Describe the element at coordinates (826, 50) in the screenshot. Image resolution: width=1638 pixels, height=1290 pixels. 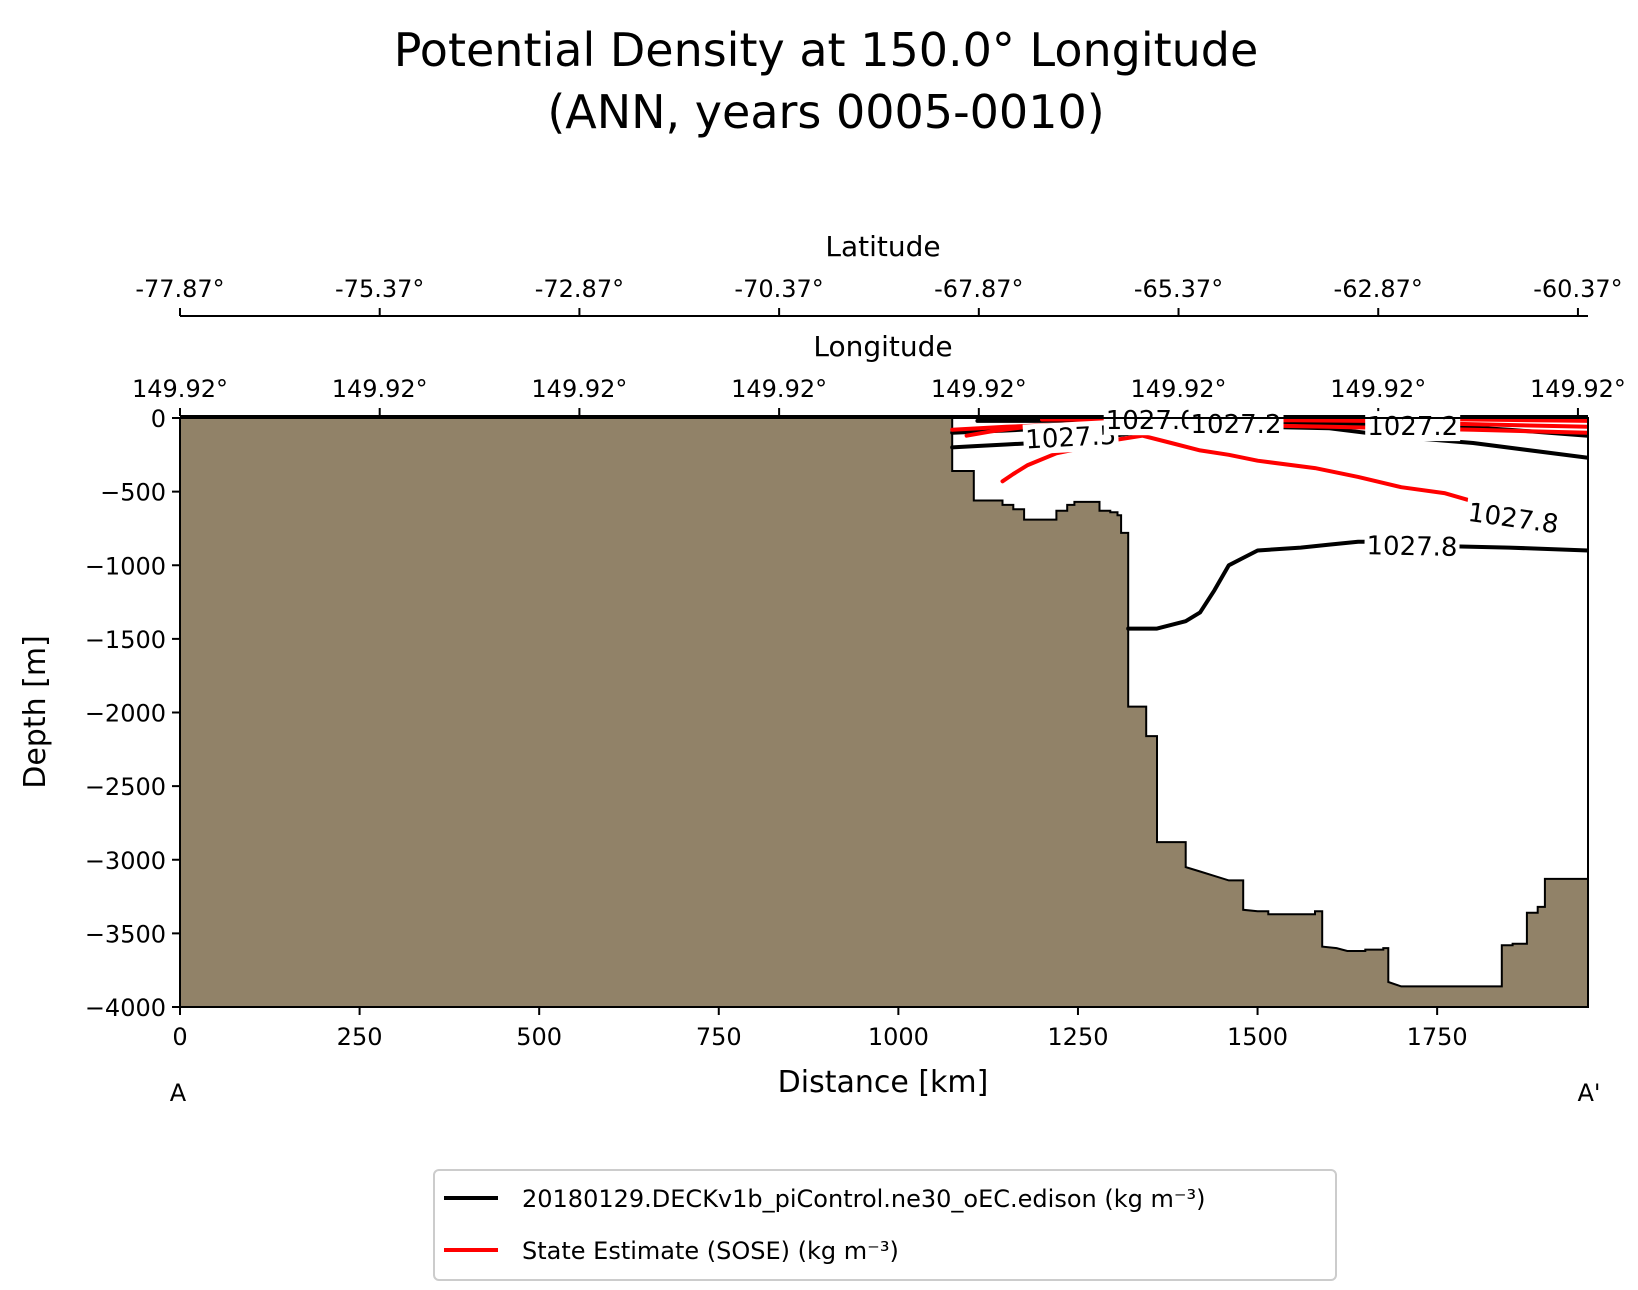
I see `chart-title-line1: Potential Density at 150.0° Longitude` at that location.